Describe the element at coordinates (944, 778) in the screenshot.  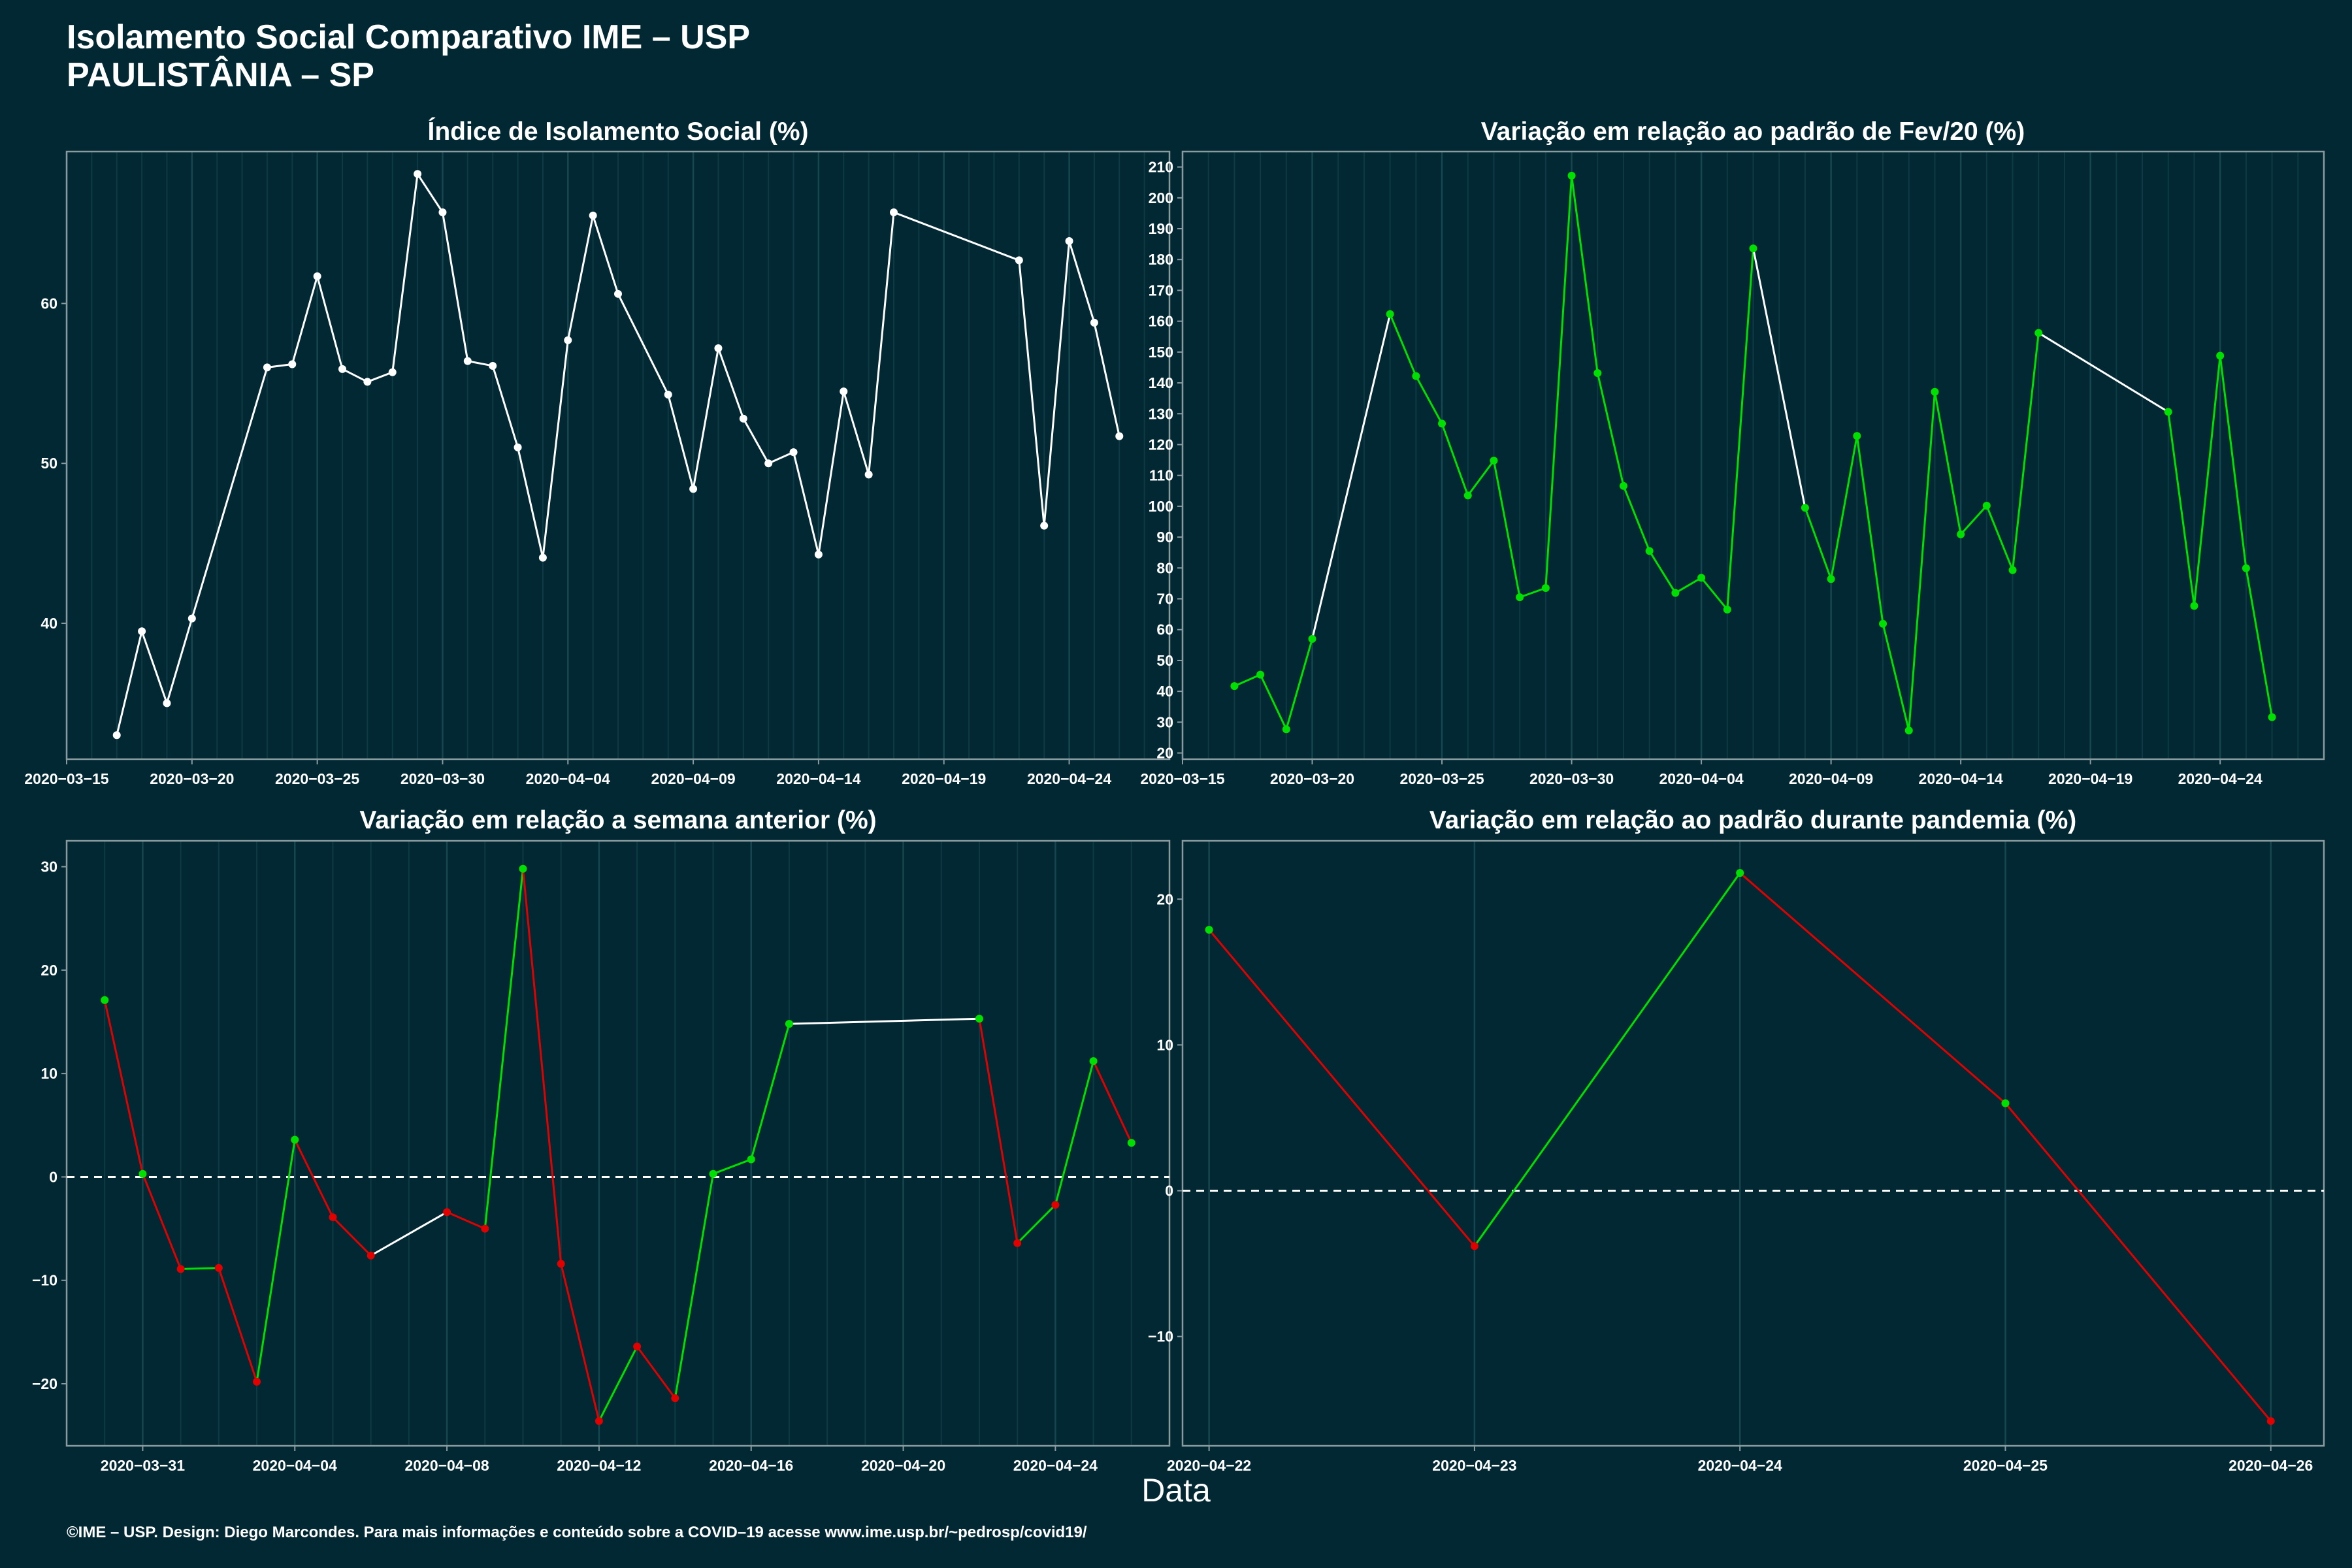
I see `x-tick-label: 2020−04−19` at that location.